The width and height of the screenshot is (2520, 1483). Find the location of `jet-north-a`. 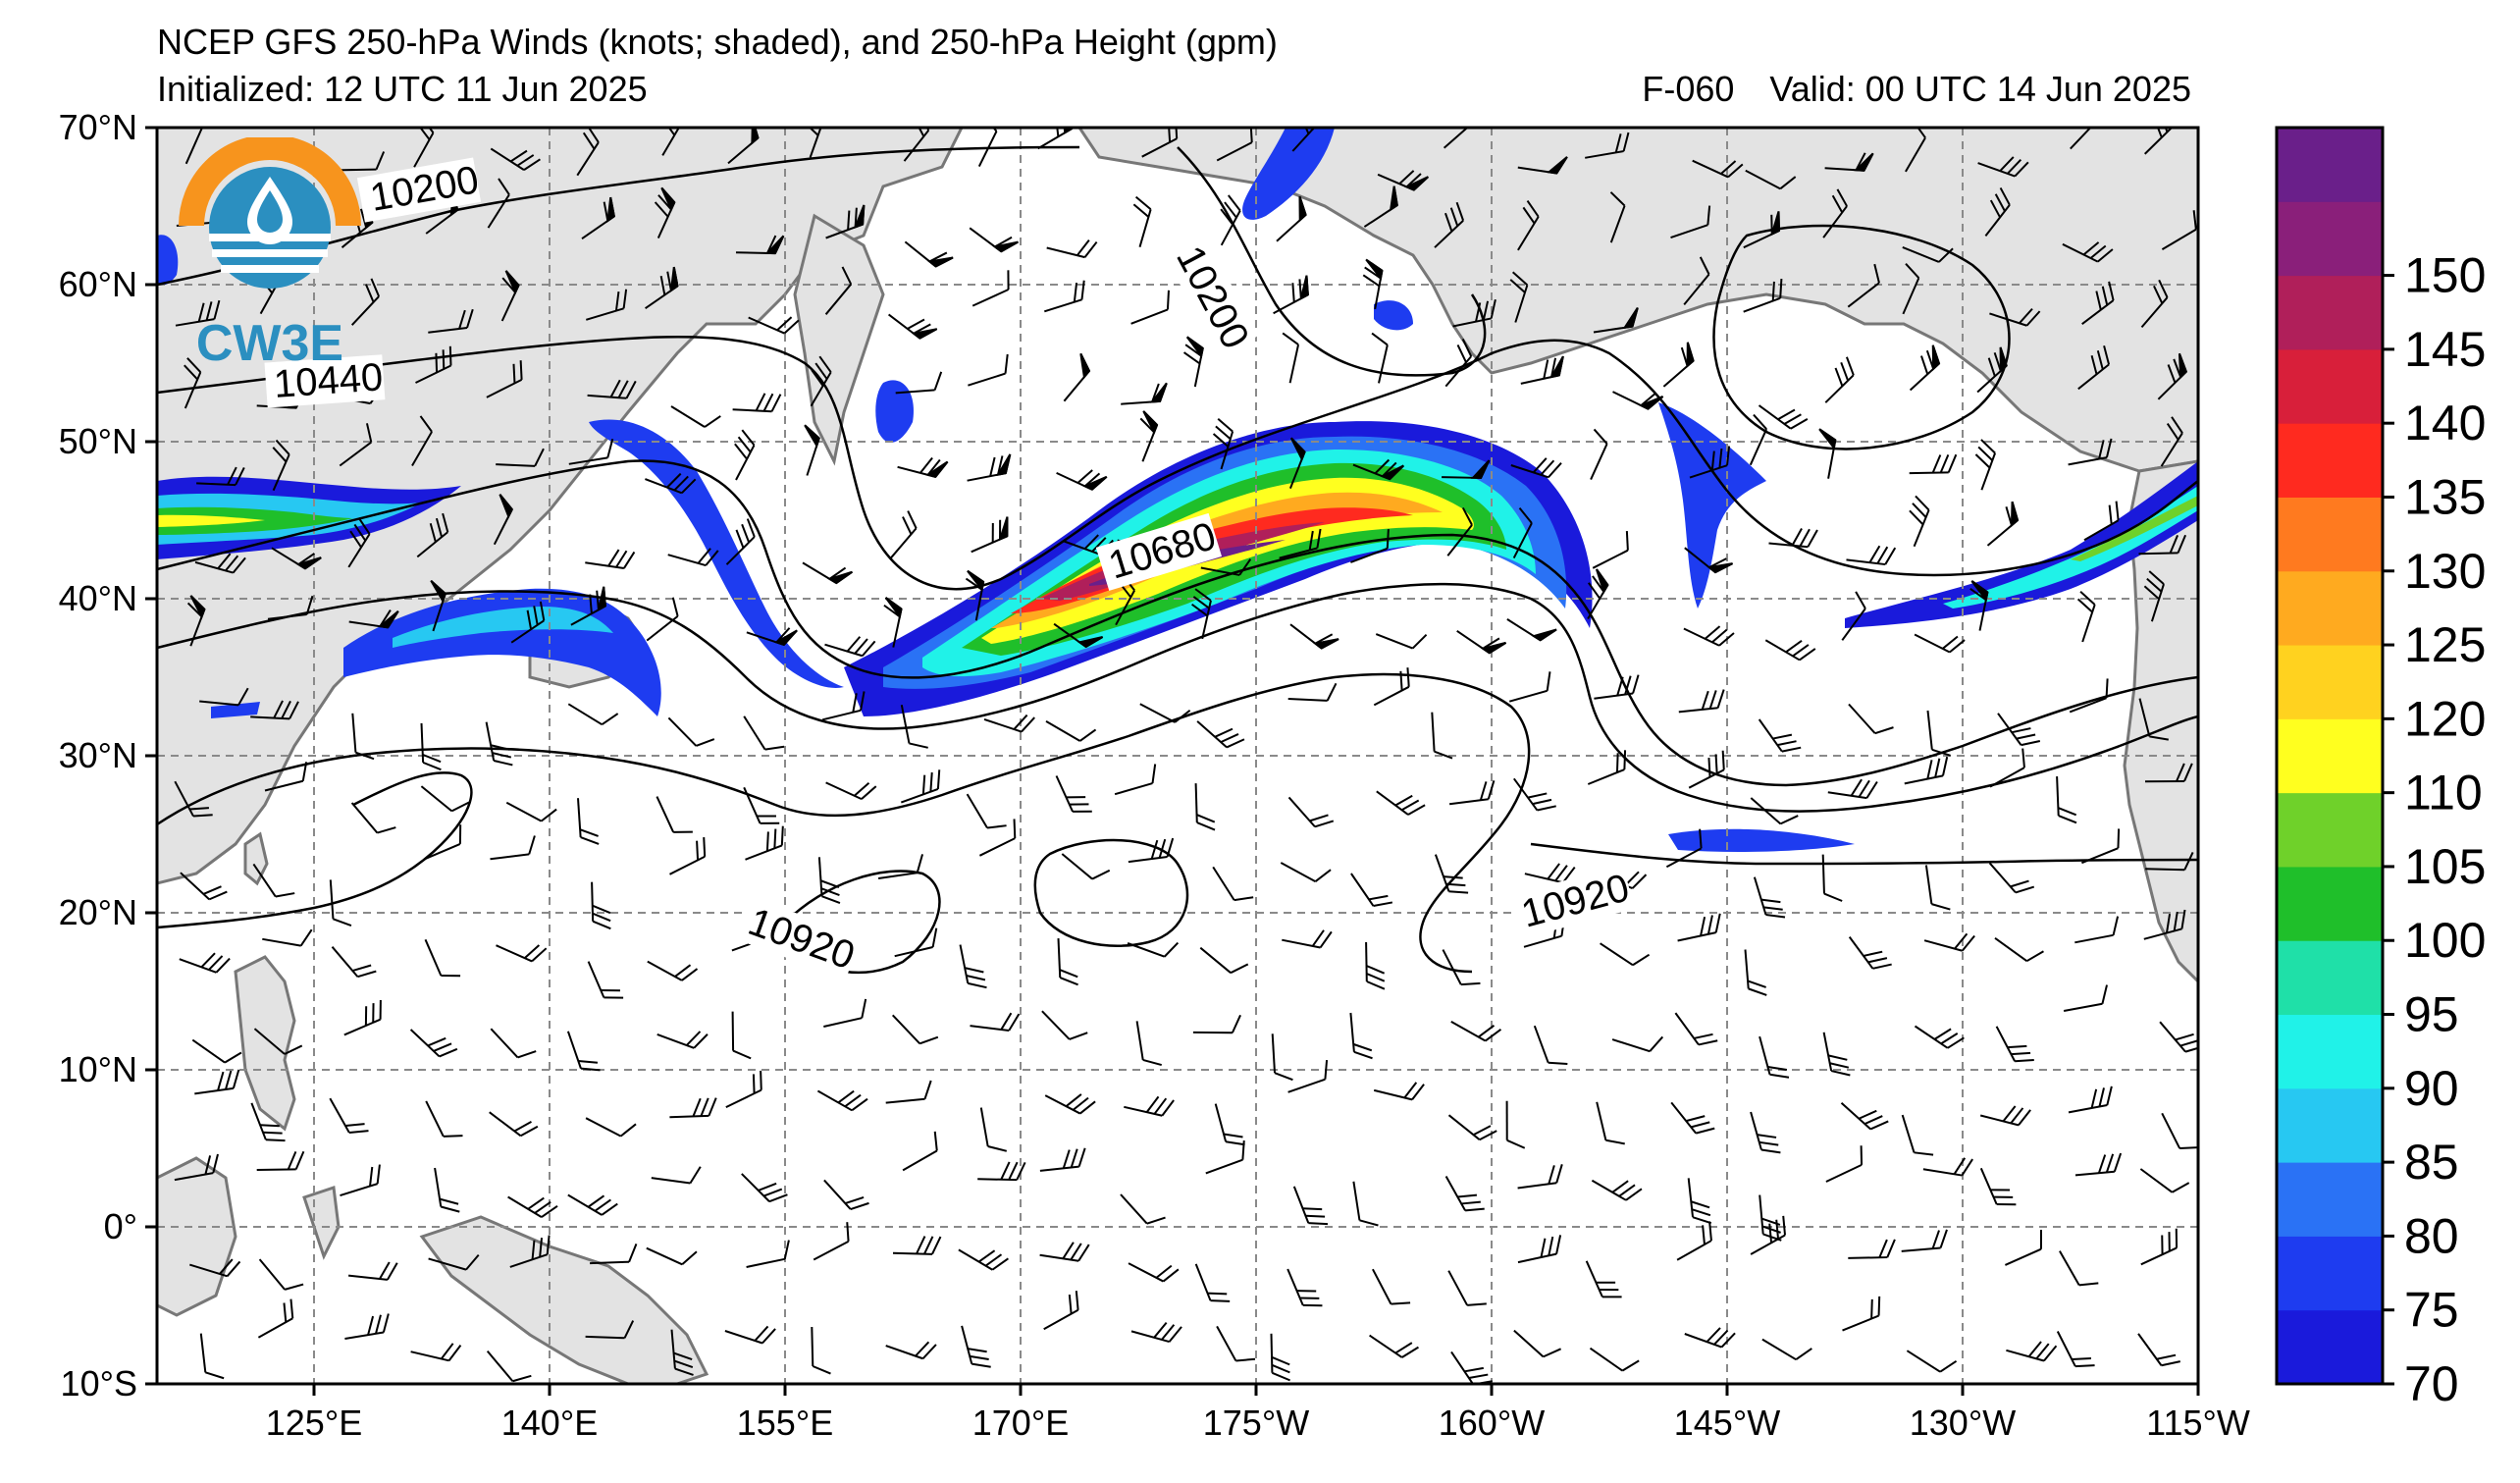

jet-north-a is located at coordinates (1288, 174).